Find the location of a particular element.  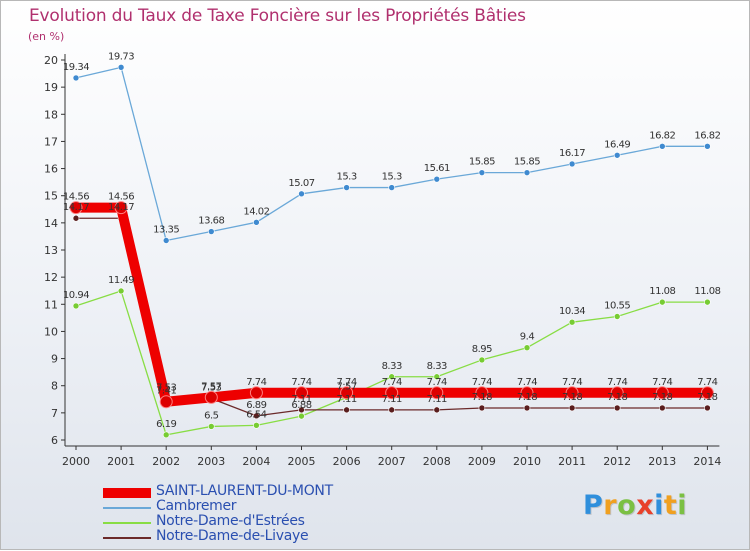

data-label: 7.11 is located at coordinates (392, 399).